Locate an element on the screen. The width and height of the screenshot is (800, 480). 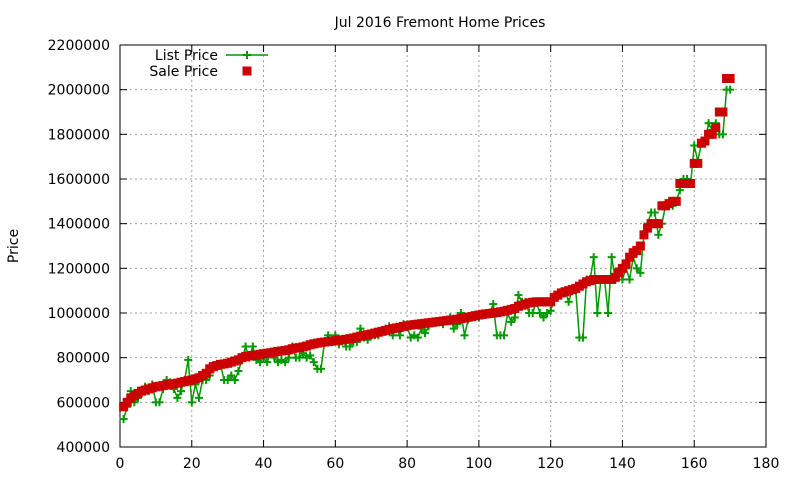
legend-swatch-list-price is located at coordinates (247, 55).